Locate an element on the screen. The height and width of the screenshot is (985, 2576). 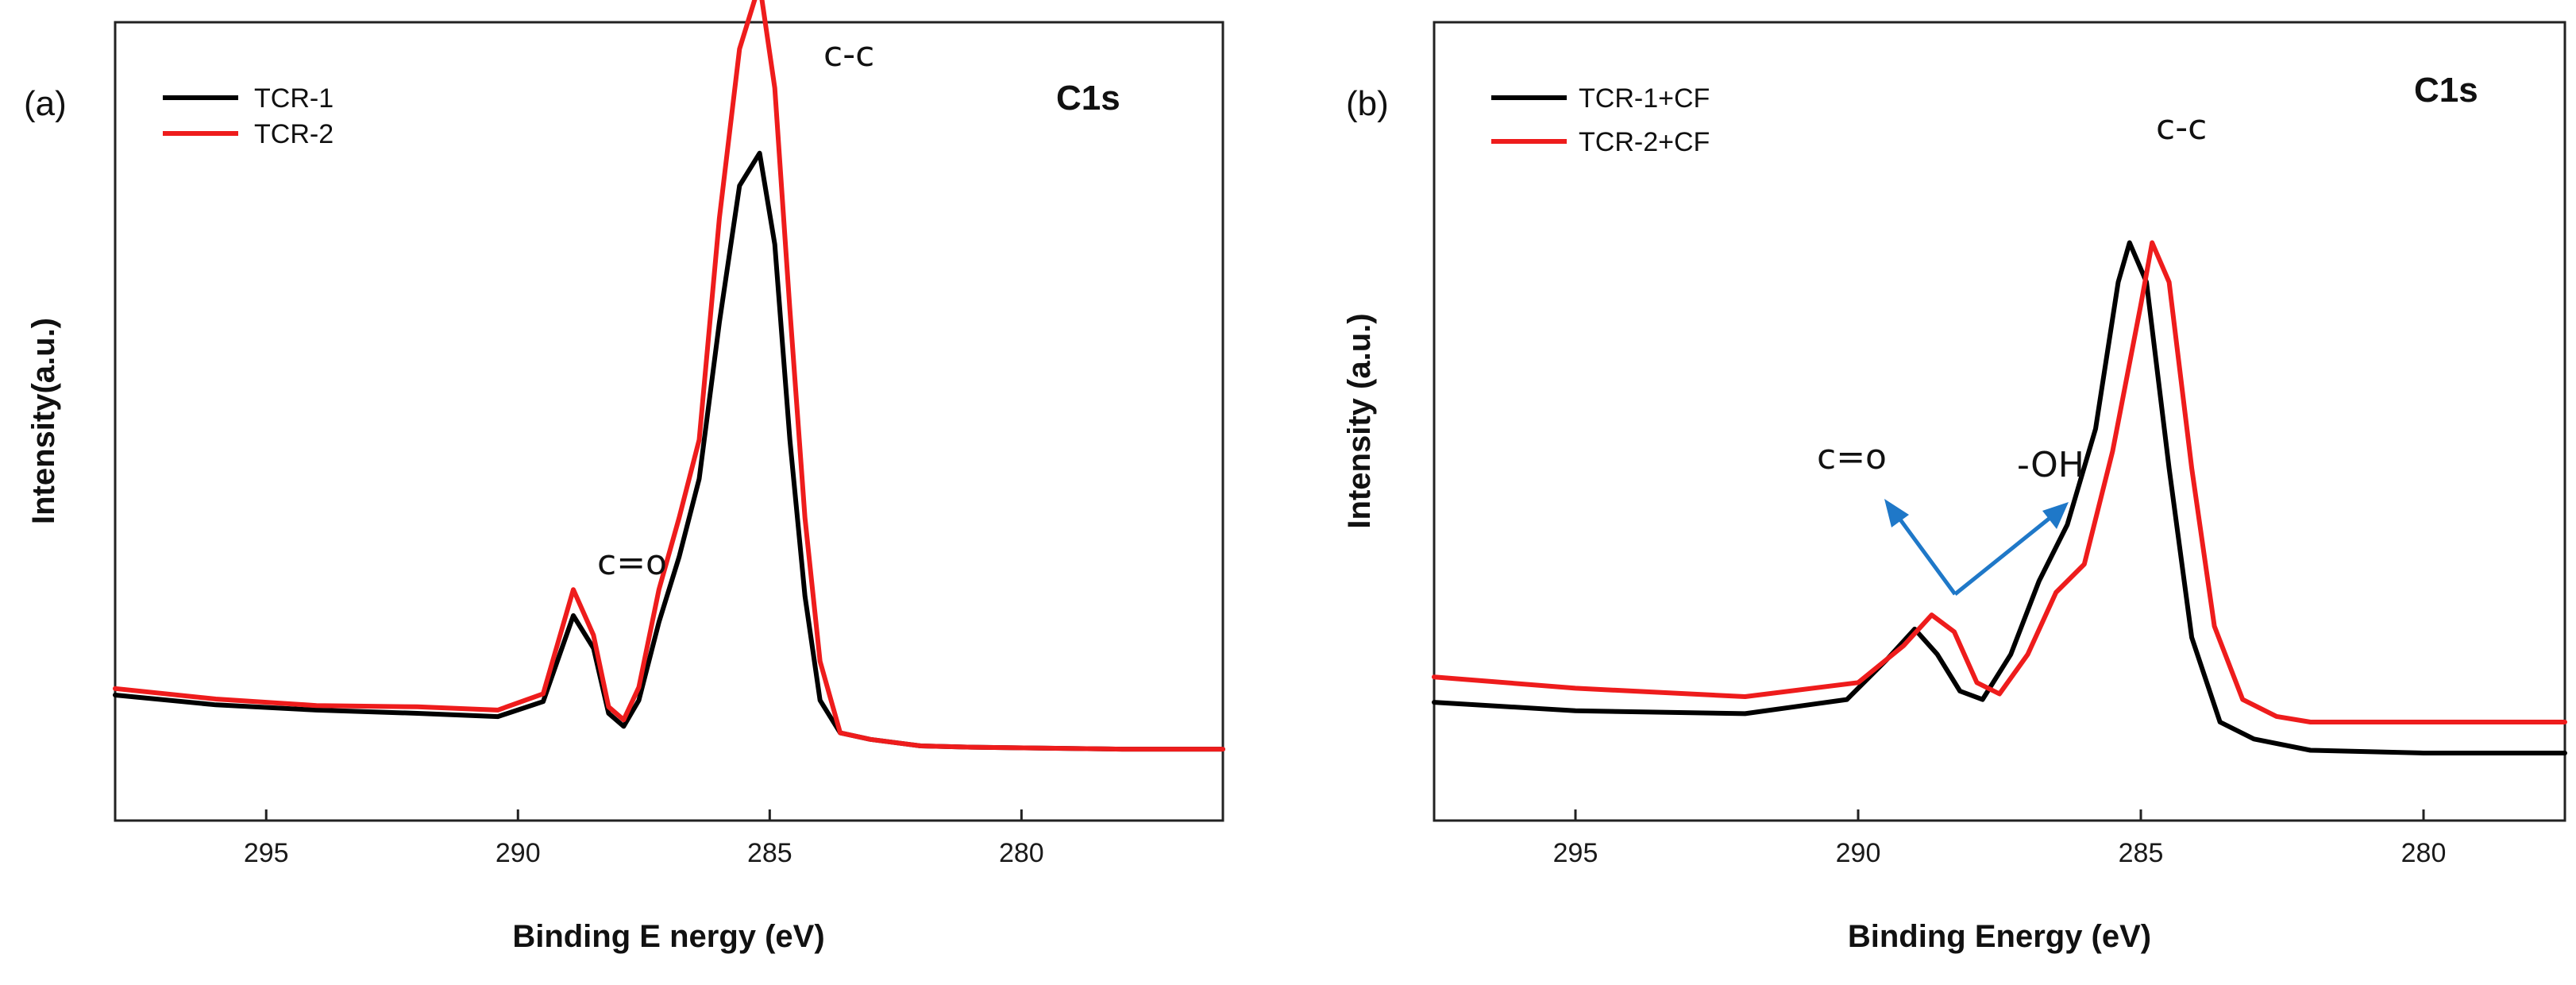
panel-label-b: (b) is located at coordinates (1367, 103).